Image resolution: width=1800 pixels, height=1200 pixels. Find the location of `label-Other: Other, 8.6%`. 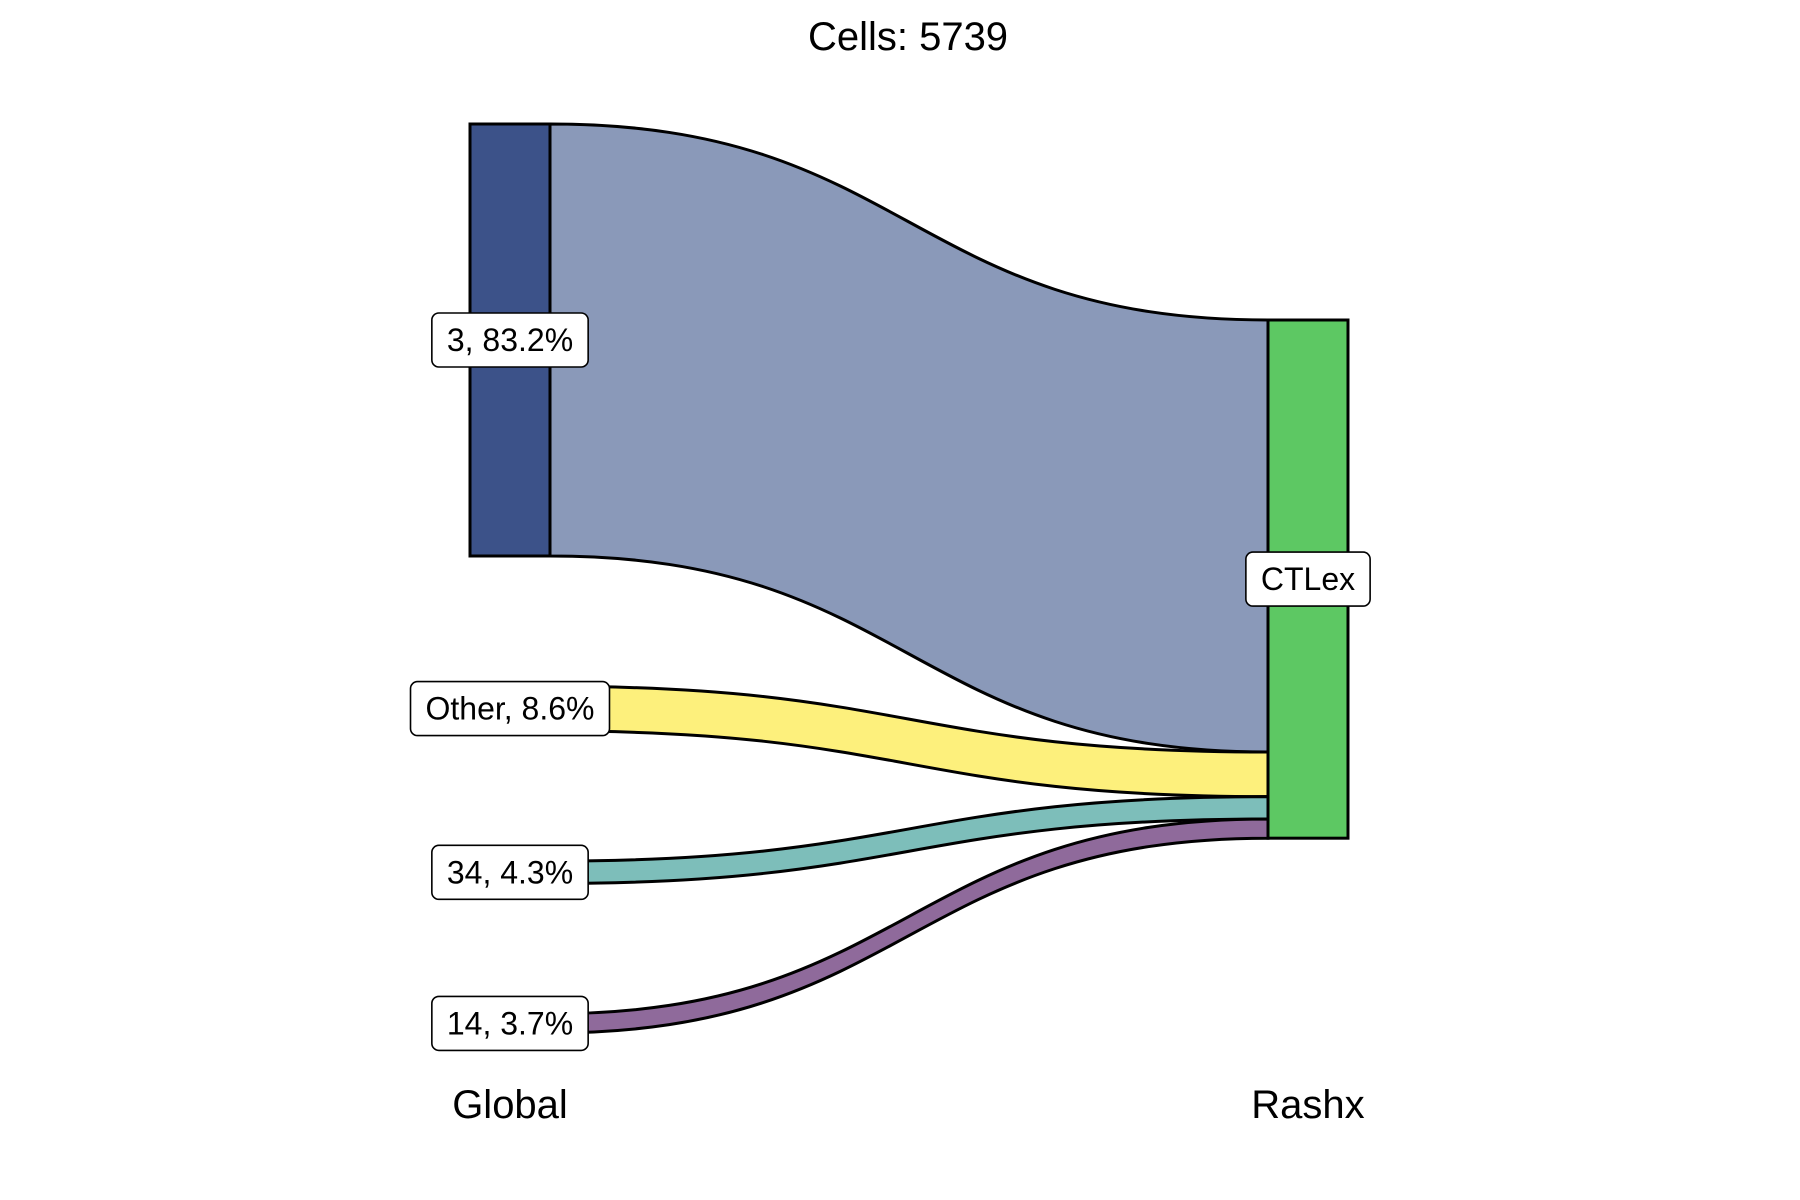

label-Other: Other, 8.6% is located at coordinates (510, 708).